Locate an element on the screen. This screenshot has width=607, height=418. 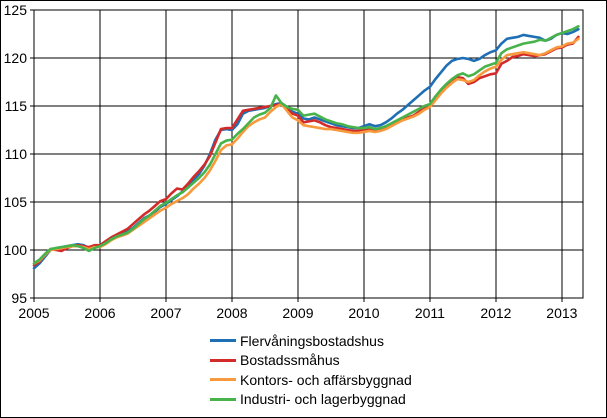
legend-item-bostadssmahus: Bostadssmåhus is located at coordinates (311, 361).